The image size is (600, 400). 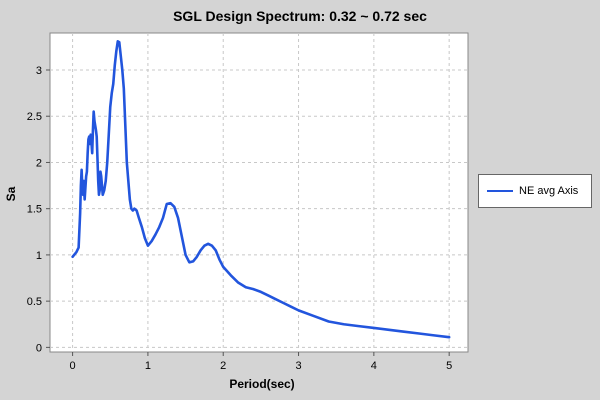 I want to click on x-tick-label: 2, so click(x=223, y=366).